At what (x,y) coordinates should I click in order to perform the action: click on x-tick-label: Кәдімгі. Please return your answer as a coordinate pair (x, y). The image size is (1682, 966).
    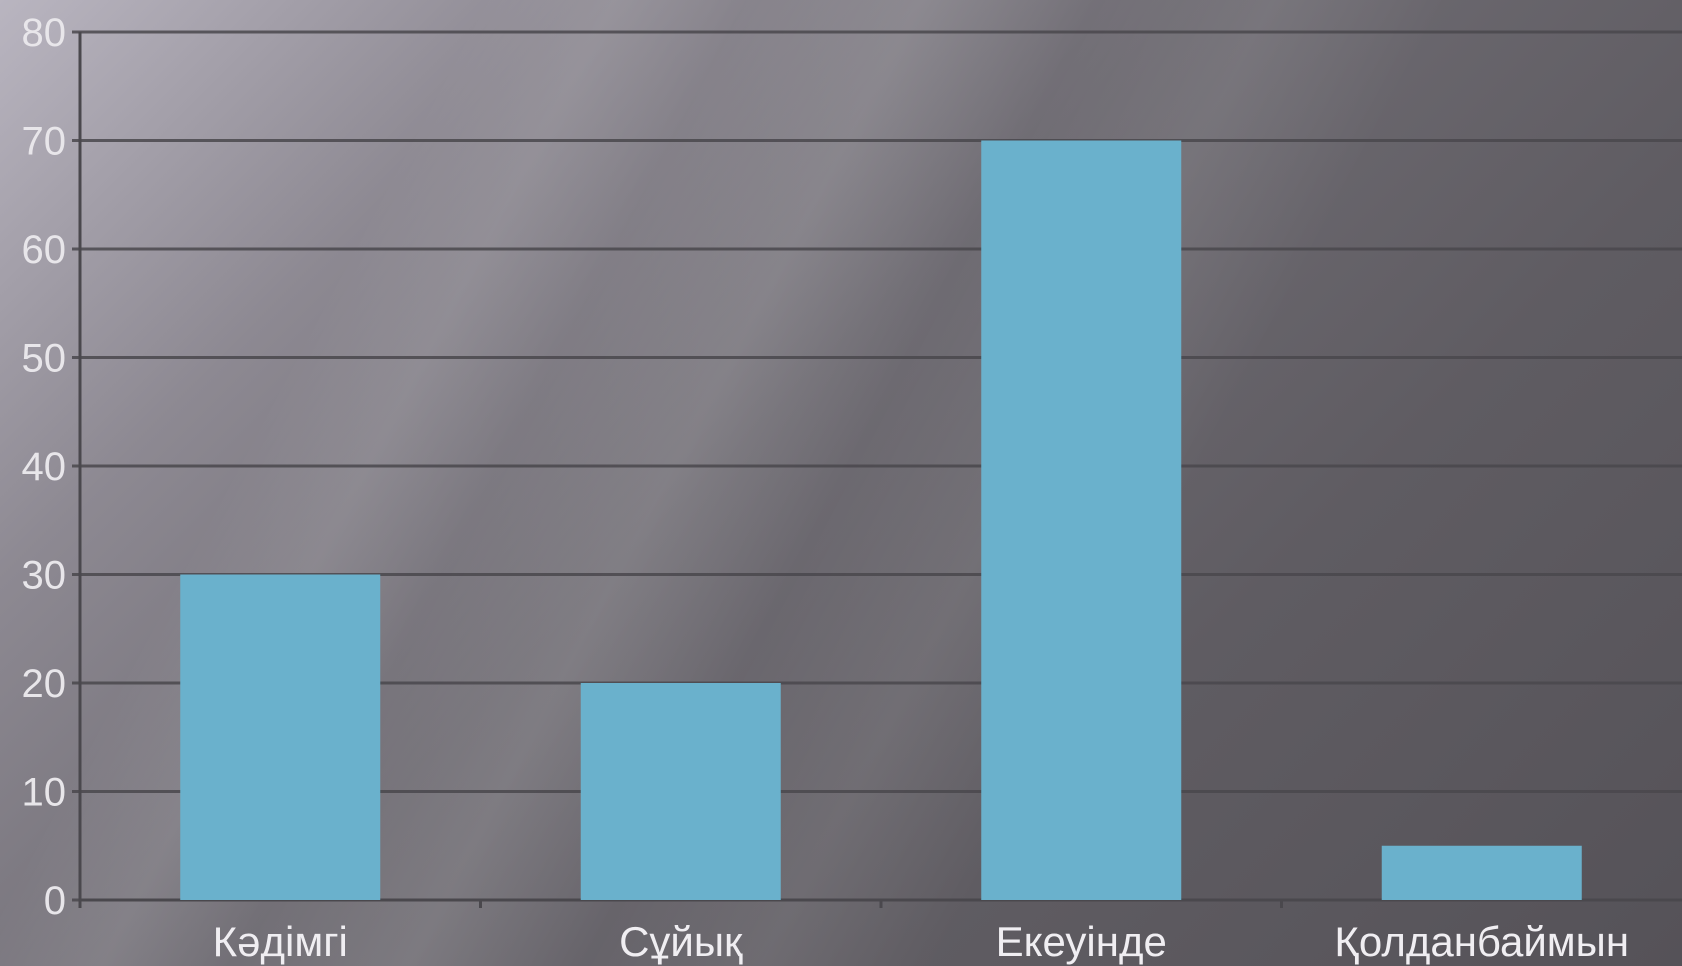
    Looking at the image, I should click on (280, 941).